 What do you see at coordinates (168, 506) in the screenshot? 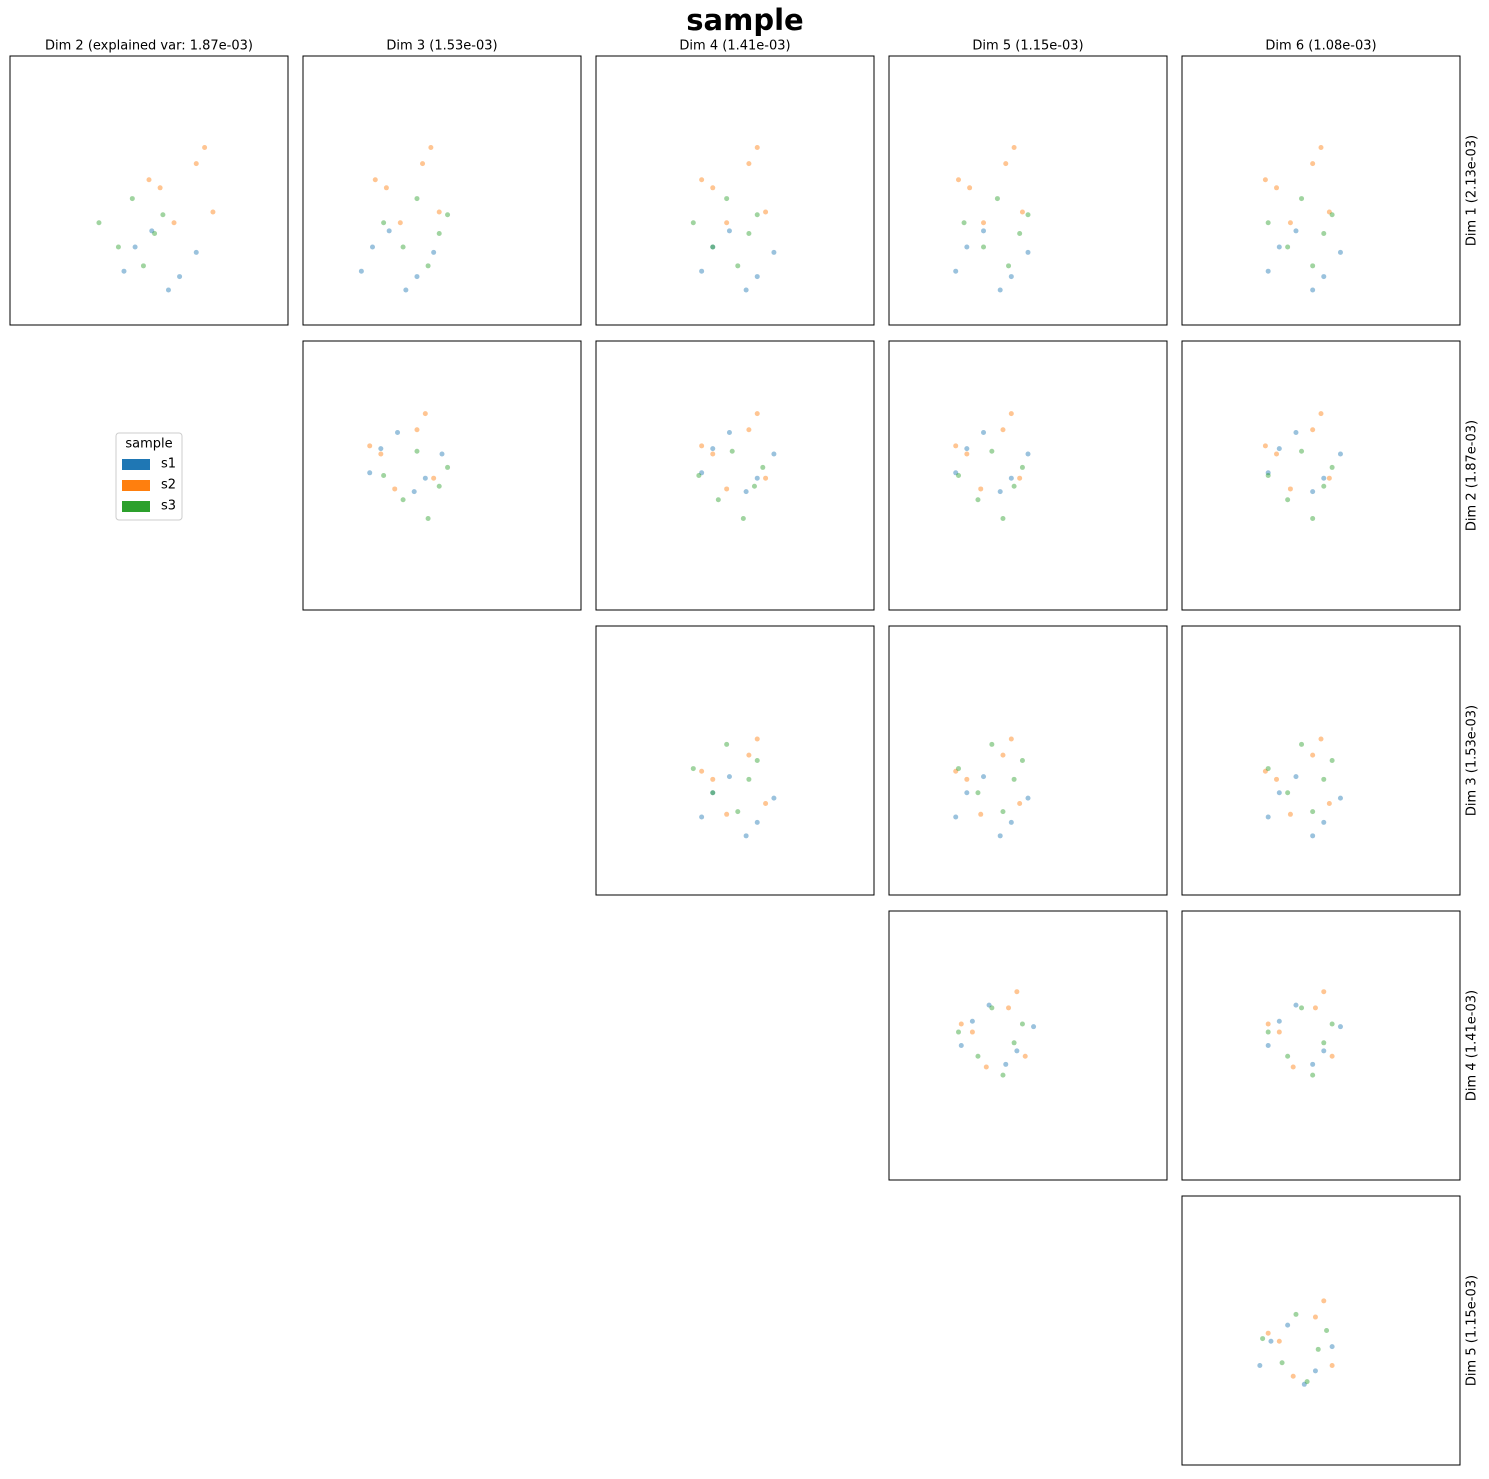
I see `legend-label: s3` at bounding box center [168, 506].